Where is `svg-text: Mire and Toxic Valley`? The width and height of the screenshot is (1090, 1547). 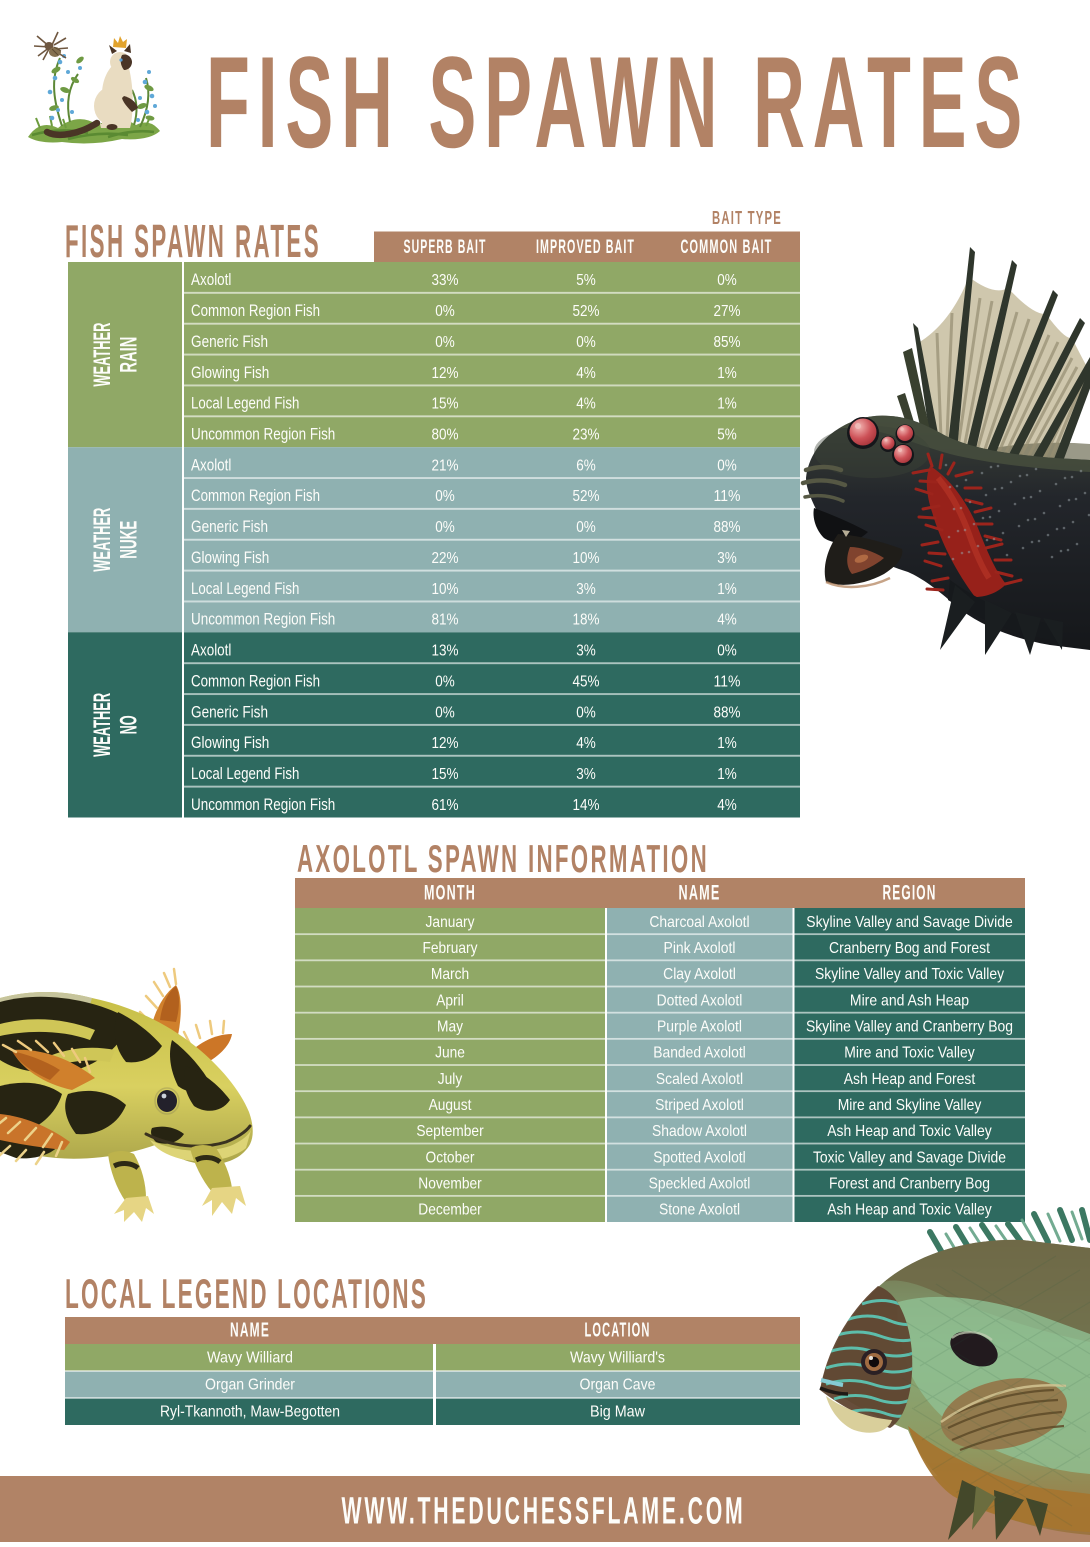
svg-text: Mire and Toxic Valley is located at coordinates (909, 1053).